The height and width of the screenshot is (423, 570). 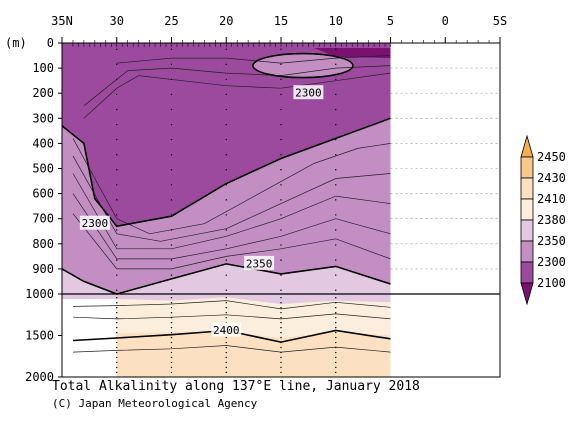 What do you see at coordinates (336, 21) in the screenshot?
I see `x-tick-label: 10` at bounding box center [336, 21].